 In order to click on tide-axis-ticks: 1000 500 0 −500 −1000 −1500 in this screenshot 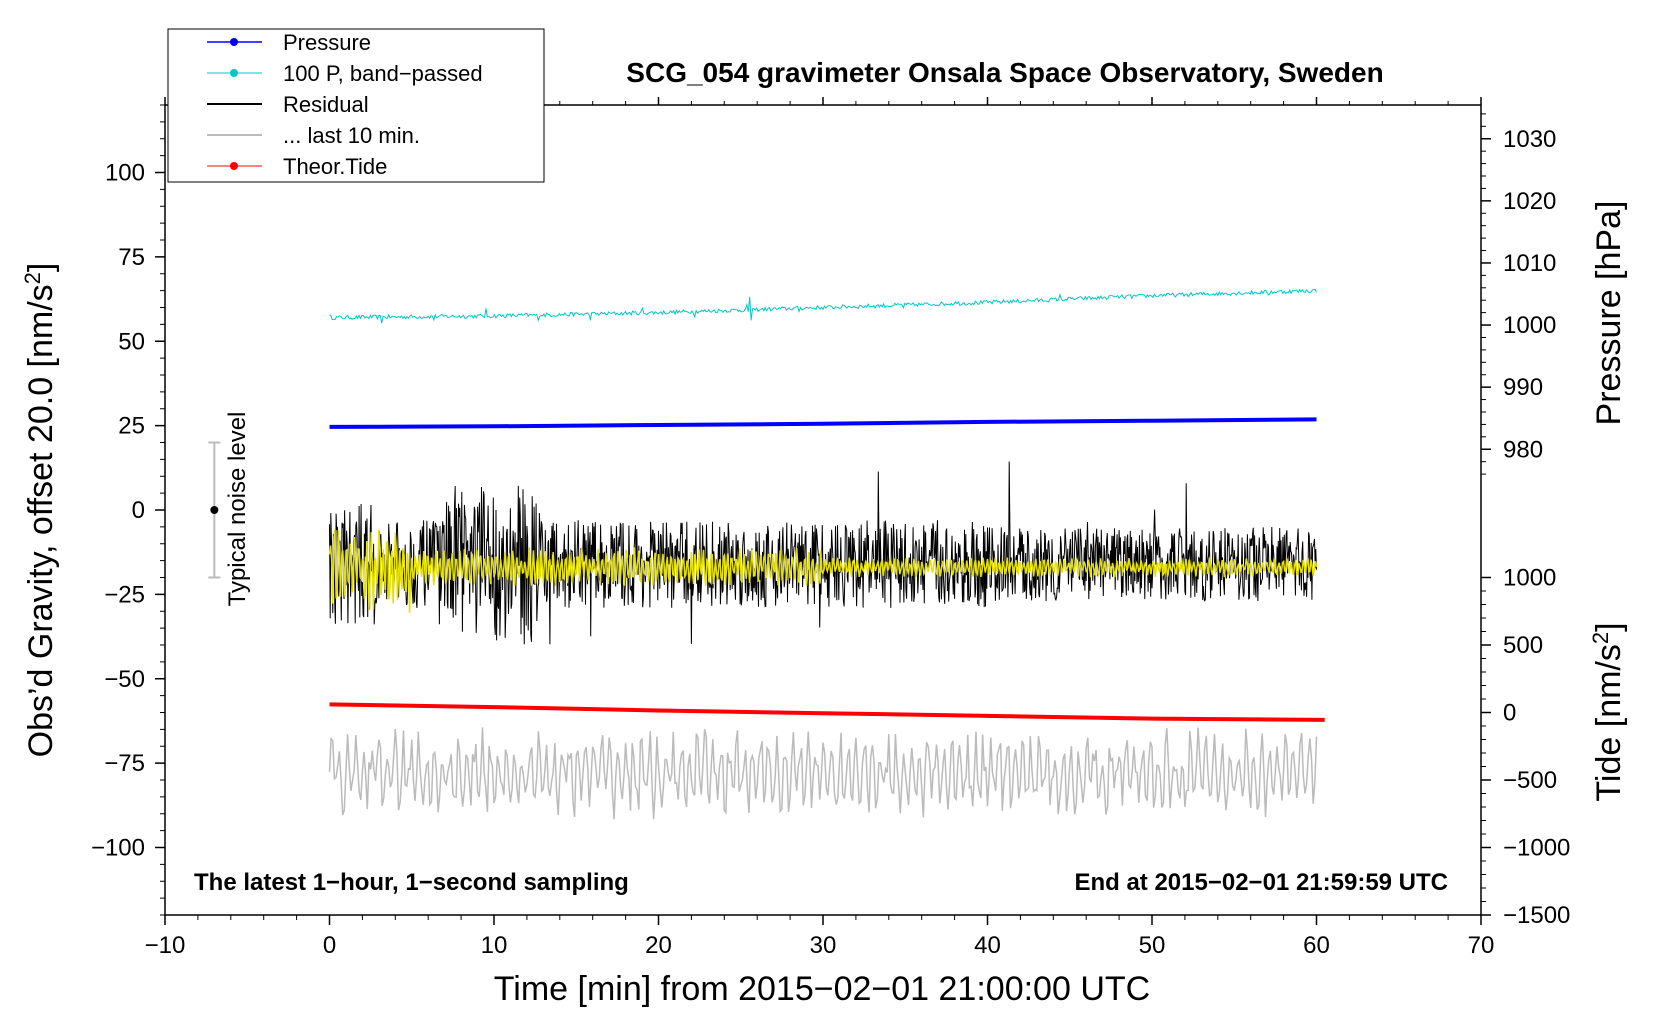, I will do `click(1525, 747)`.